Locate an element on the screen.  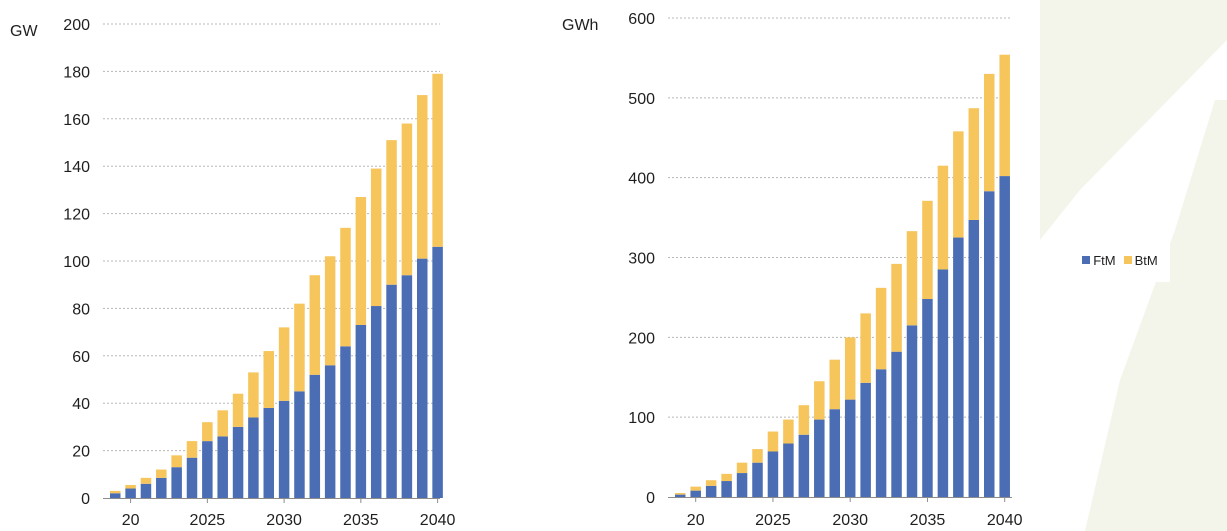
bar-ftm-2038 is located at coordinates (407, 386).